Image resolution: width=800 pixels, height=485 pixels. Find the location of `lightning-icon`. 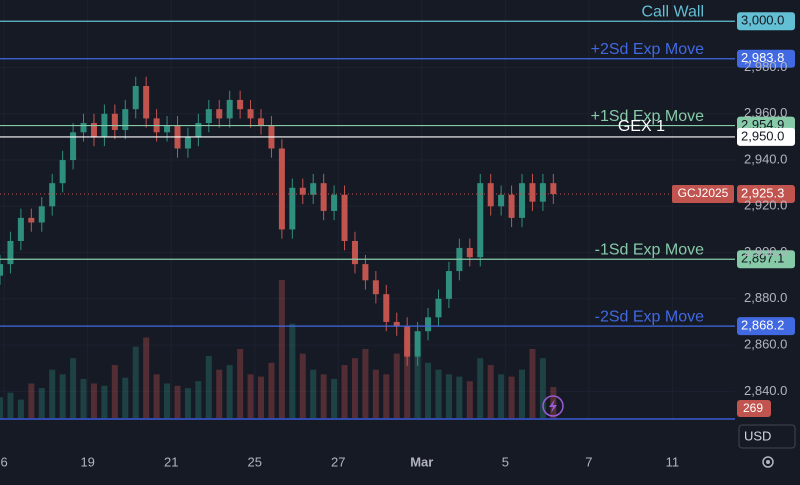

lightning-icon is located at coordinates (553, 406).